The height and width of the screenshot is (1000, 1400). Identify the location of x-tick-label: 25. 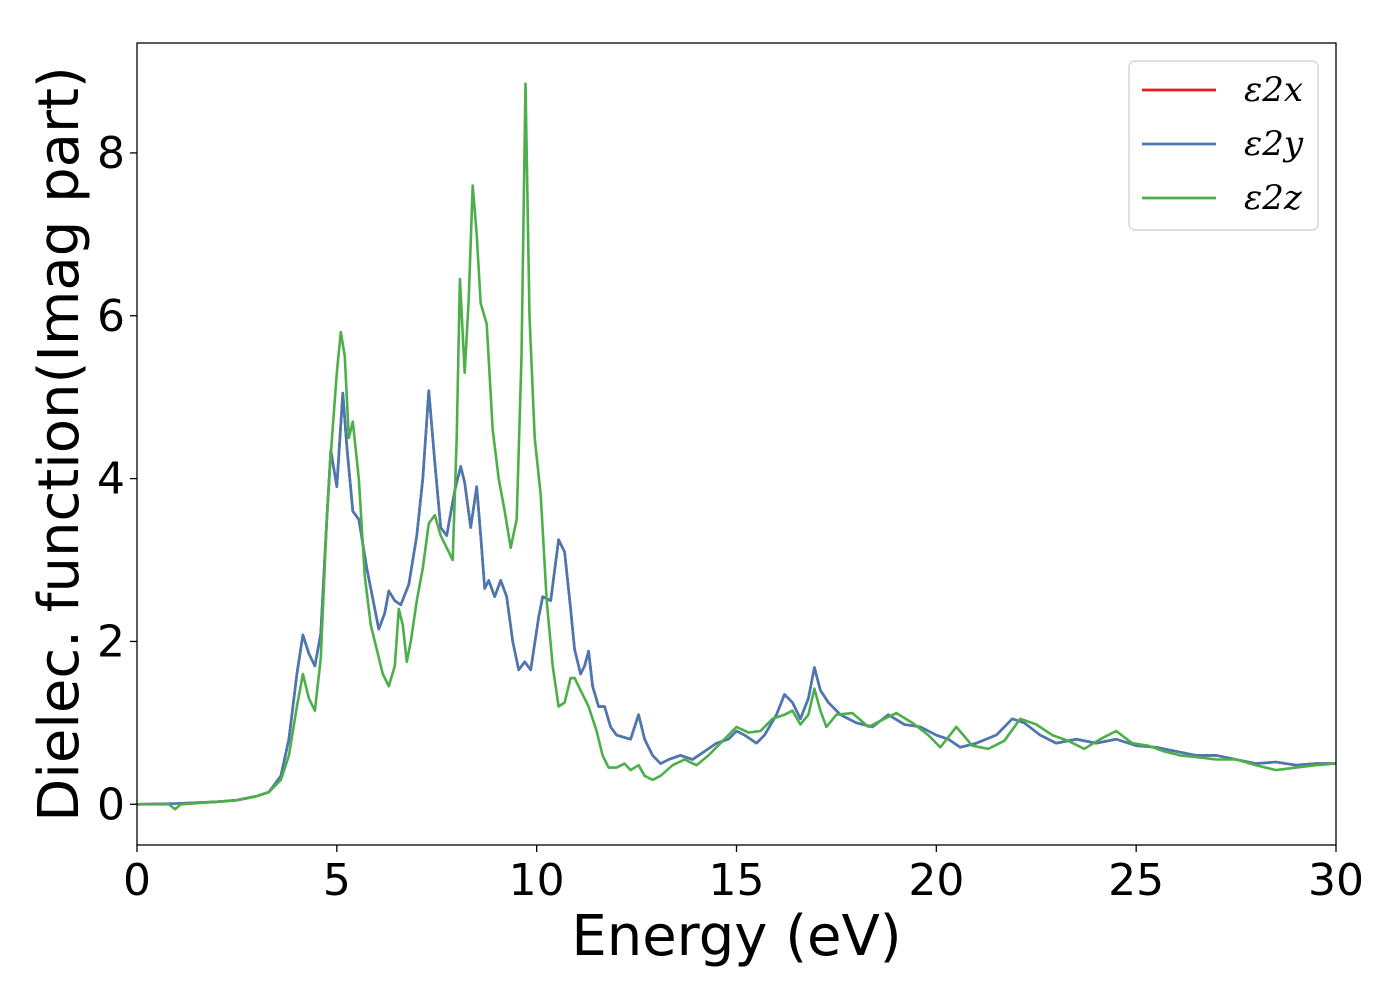
(1136, 880).